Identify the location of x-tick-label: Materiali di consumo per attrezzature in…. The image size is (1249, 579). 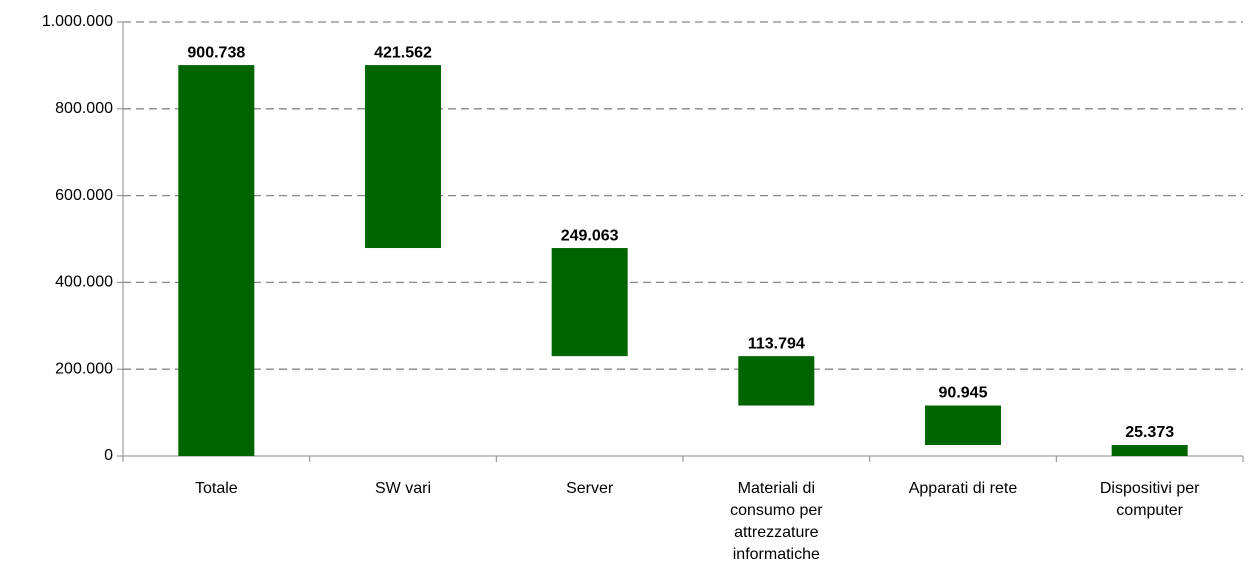
(776, 521).